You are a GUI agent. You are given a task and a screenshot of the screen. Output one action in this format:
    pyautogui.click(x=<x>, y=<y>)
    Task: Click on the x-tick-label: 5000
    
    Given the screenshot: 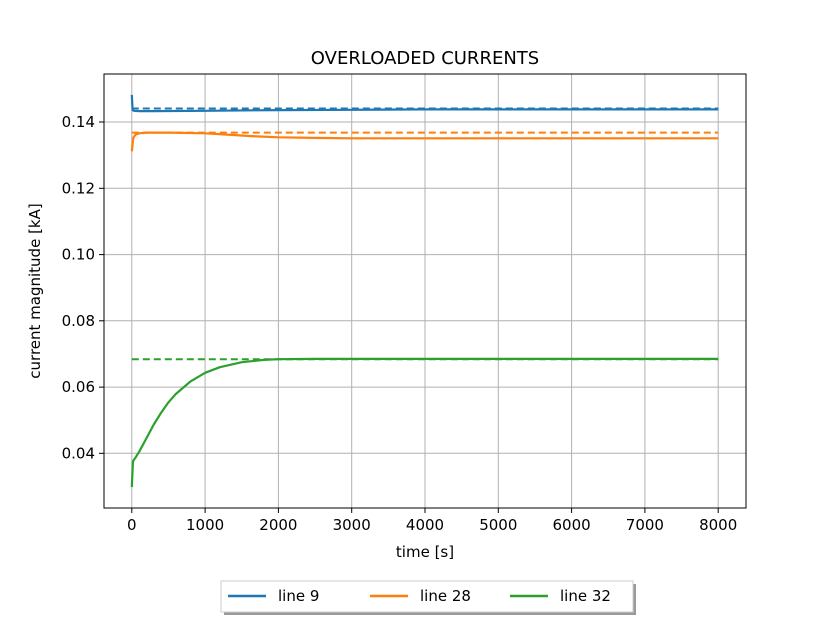 What is the action you would take?
    pyautogui.click(x=498, y=525)
    